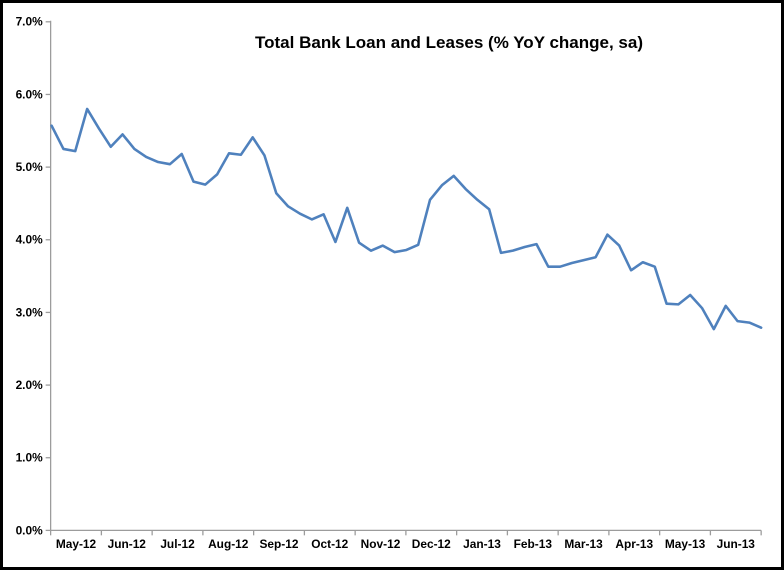 The height and width of the screenshot is (570, 784). What do you see at coordinates (30, 530) in the screenshot?
I see `y-tick-label: 0.0%` at bounding box center [30, 530].